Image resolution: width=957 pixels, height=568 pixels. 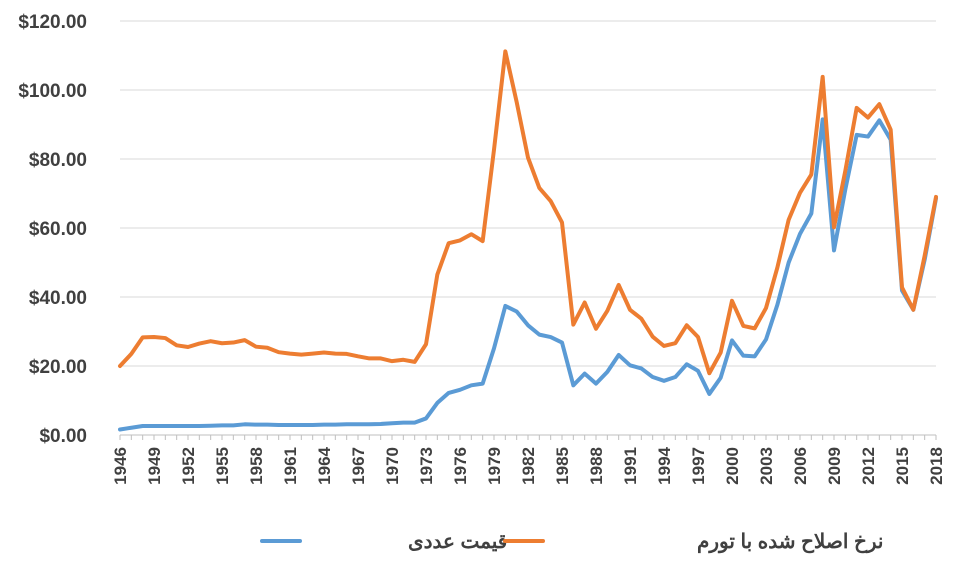 What do you see at coordinates (188, 466) in the screenshot?
I see `x-tick-label: 1952` at bounding box center [188, 466].